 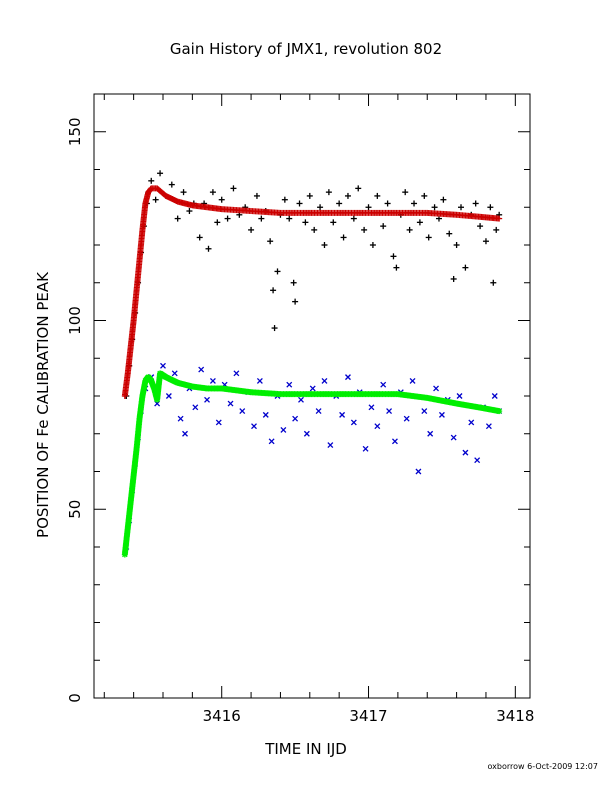 What do you see at coordinates (75, 698) in the screenshot?
I see `y-tick-label: 0` at bounding box center [75, 698].